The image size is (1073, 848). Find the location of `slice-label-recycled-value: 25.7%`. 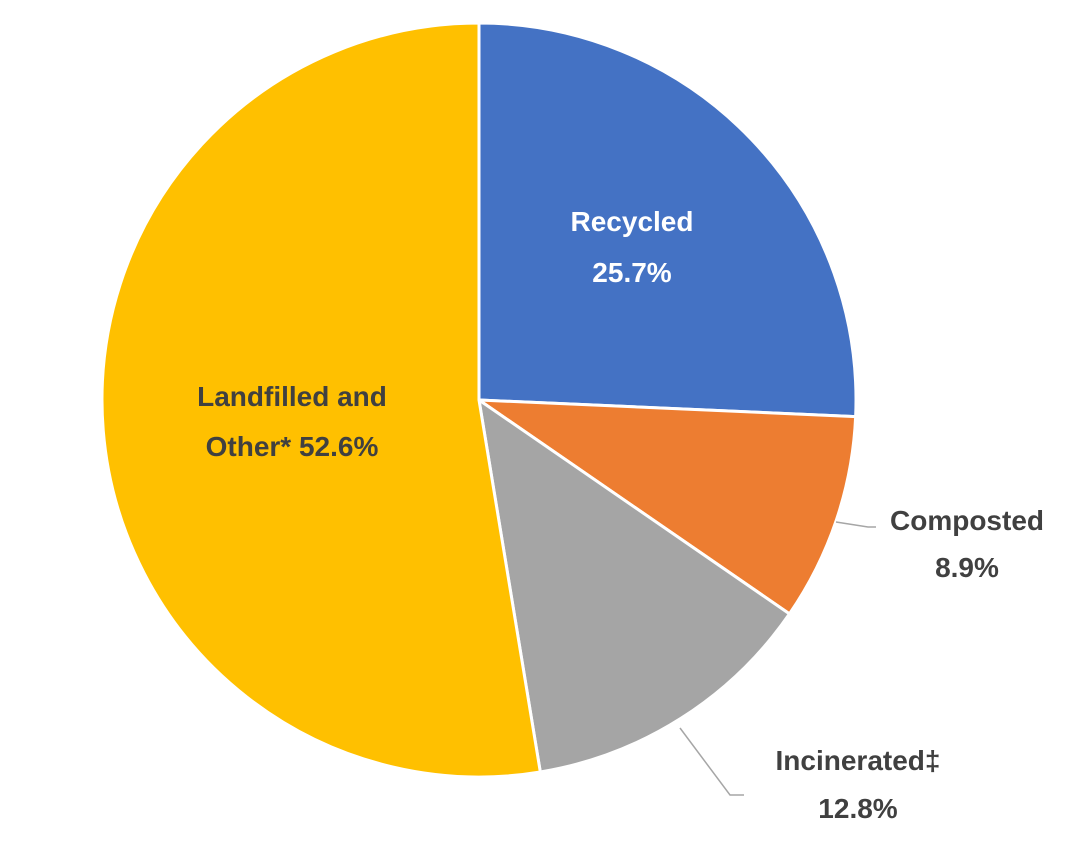

slice-label-recycled-value: 25.7% is located at coordinates (631, 272).